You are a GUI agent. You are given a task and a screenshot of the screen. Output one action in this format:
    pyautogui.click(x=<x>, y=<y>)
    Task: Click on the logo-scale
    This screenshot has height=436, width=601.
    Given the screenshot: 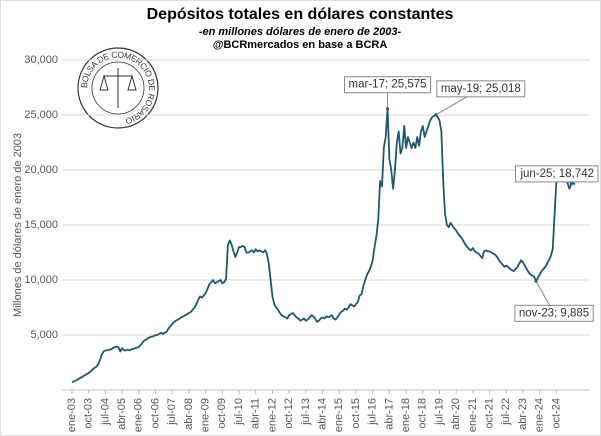 What is the action you would take?
    pyautogui.click(x=118, y=88)
    